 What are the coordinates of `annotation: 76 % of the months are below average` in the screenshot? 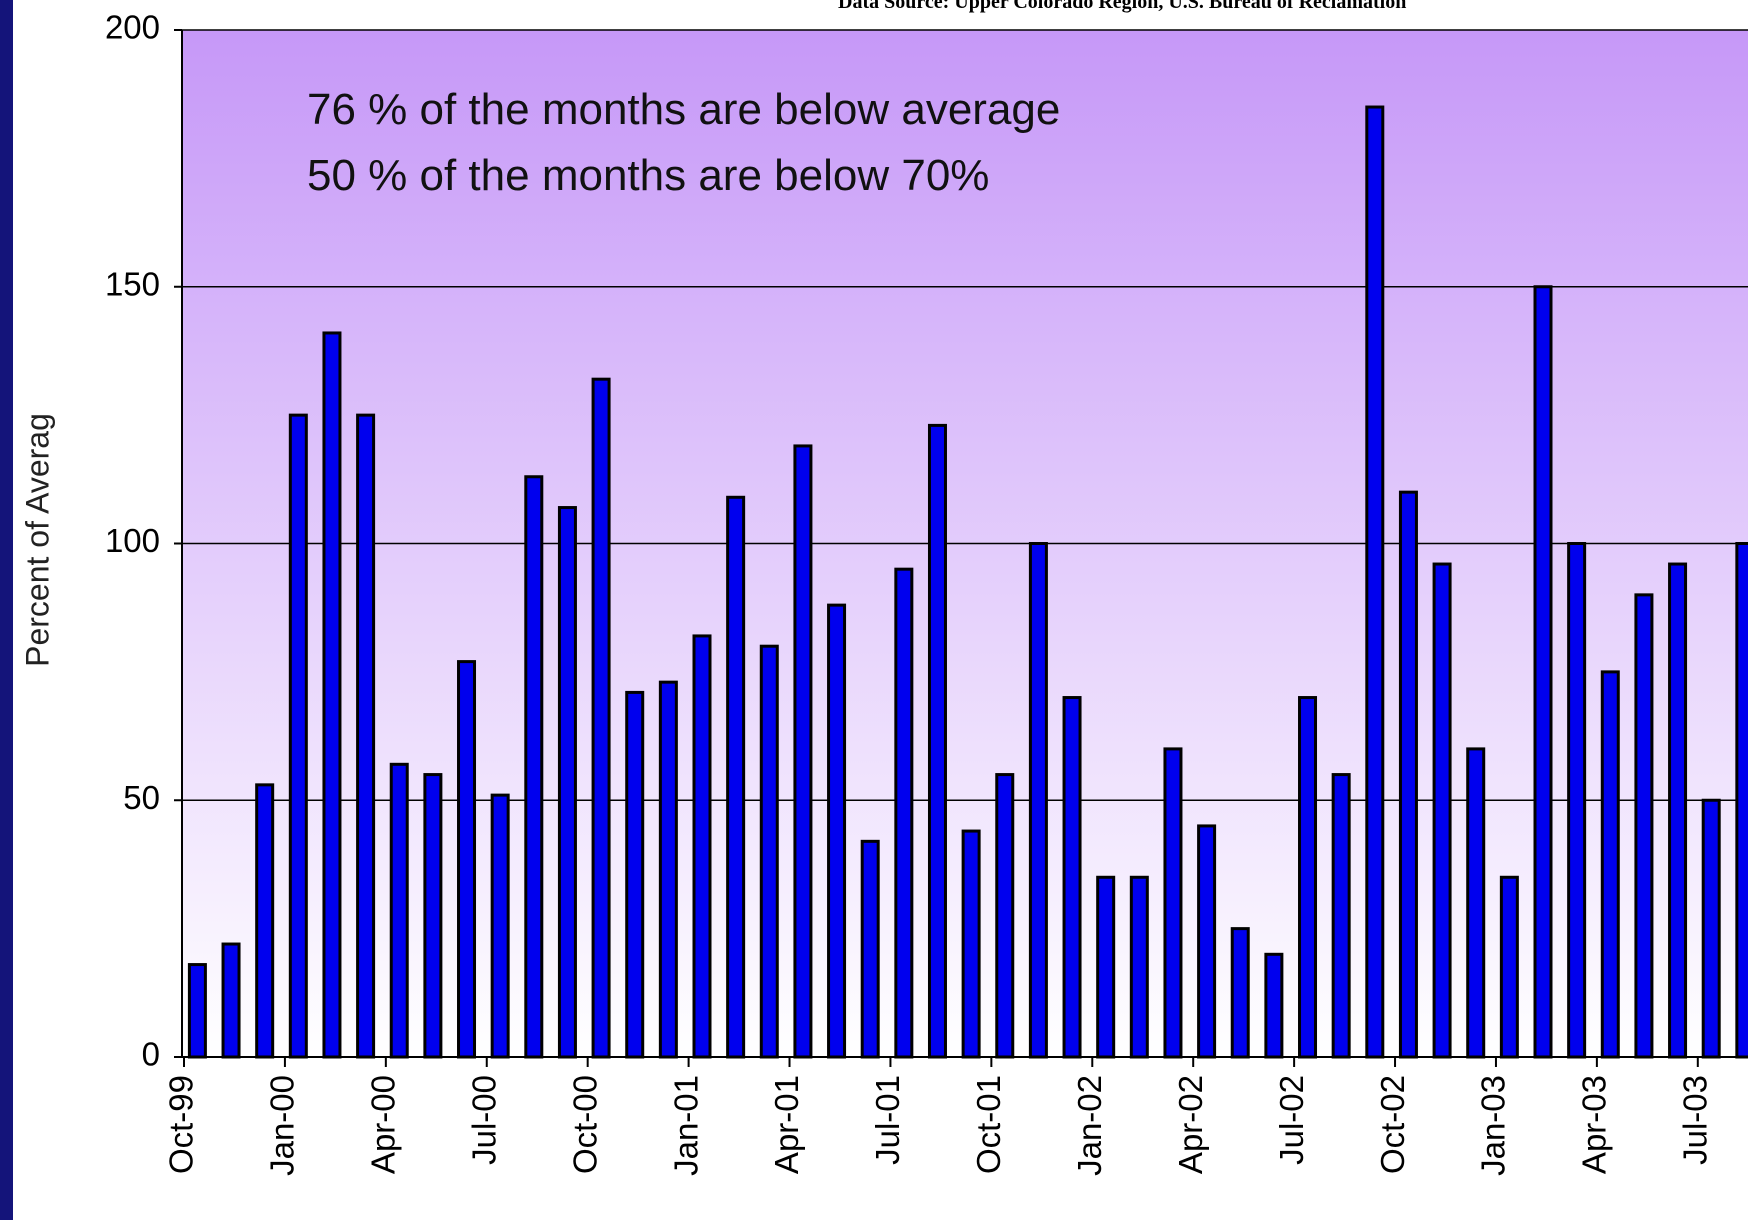 It's located at (683, 109).